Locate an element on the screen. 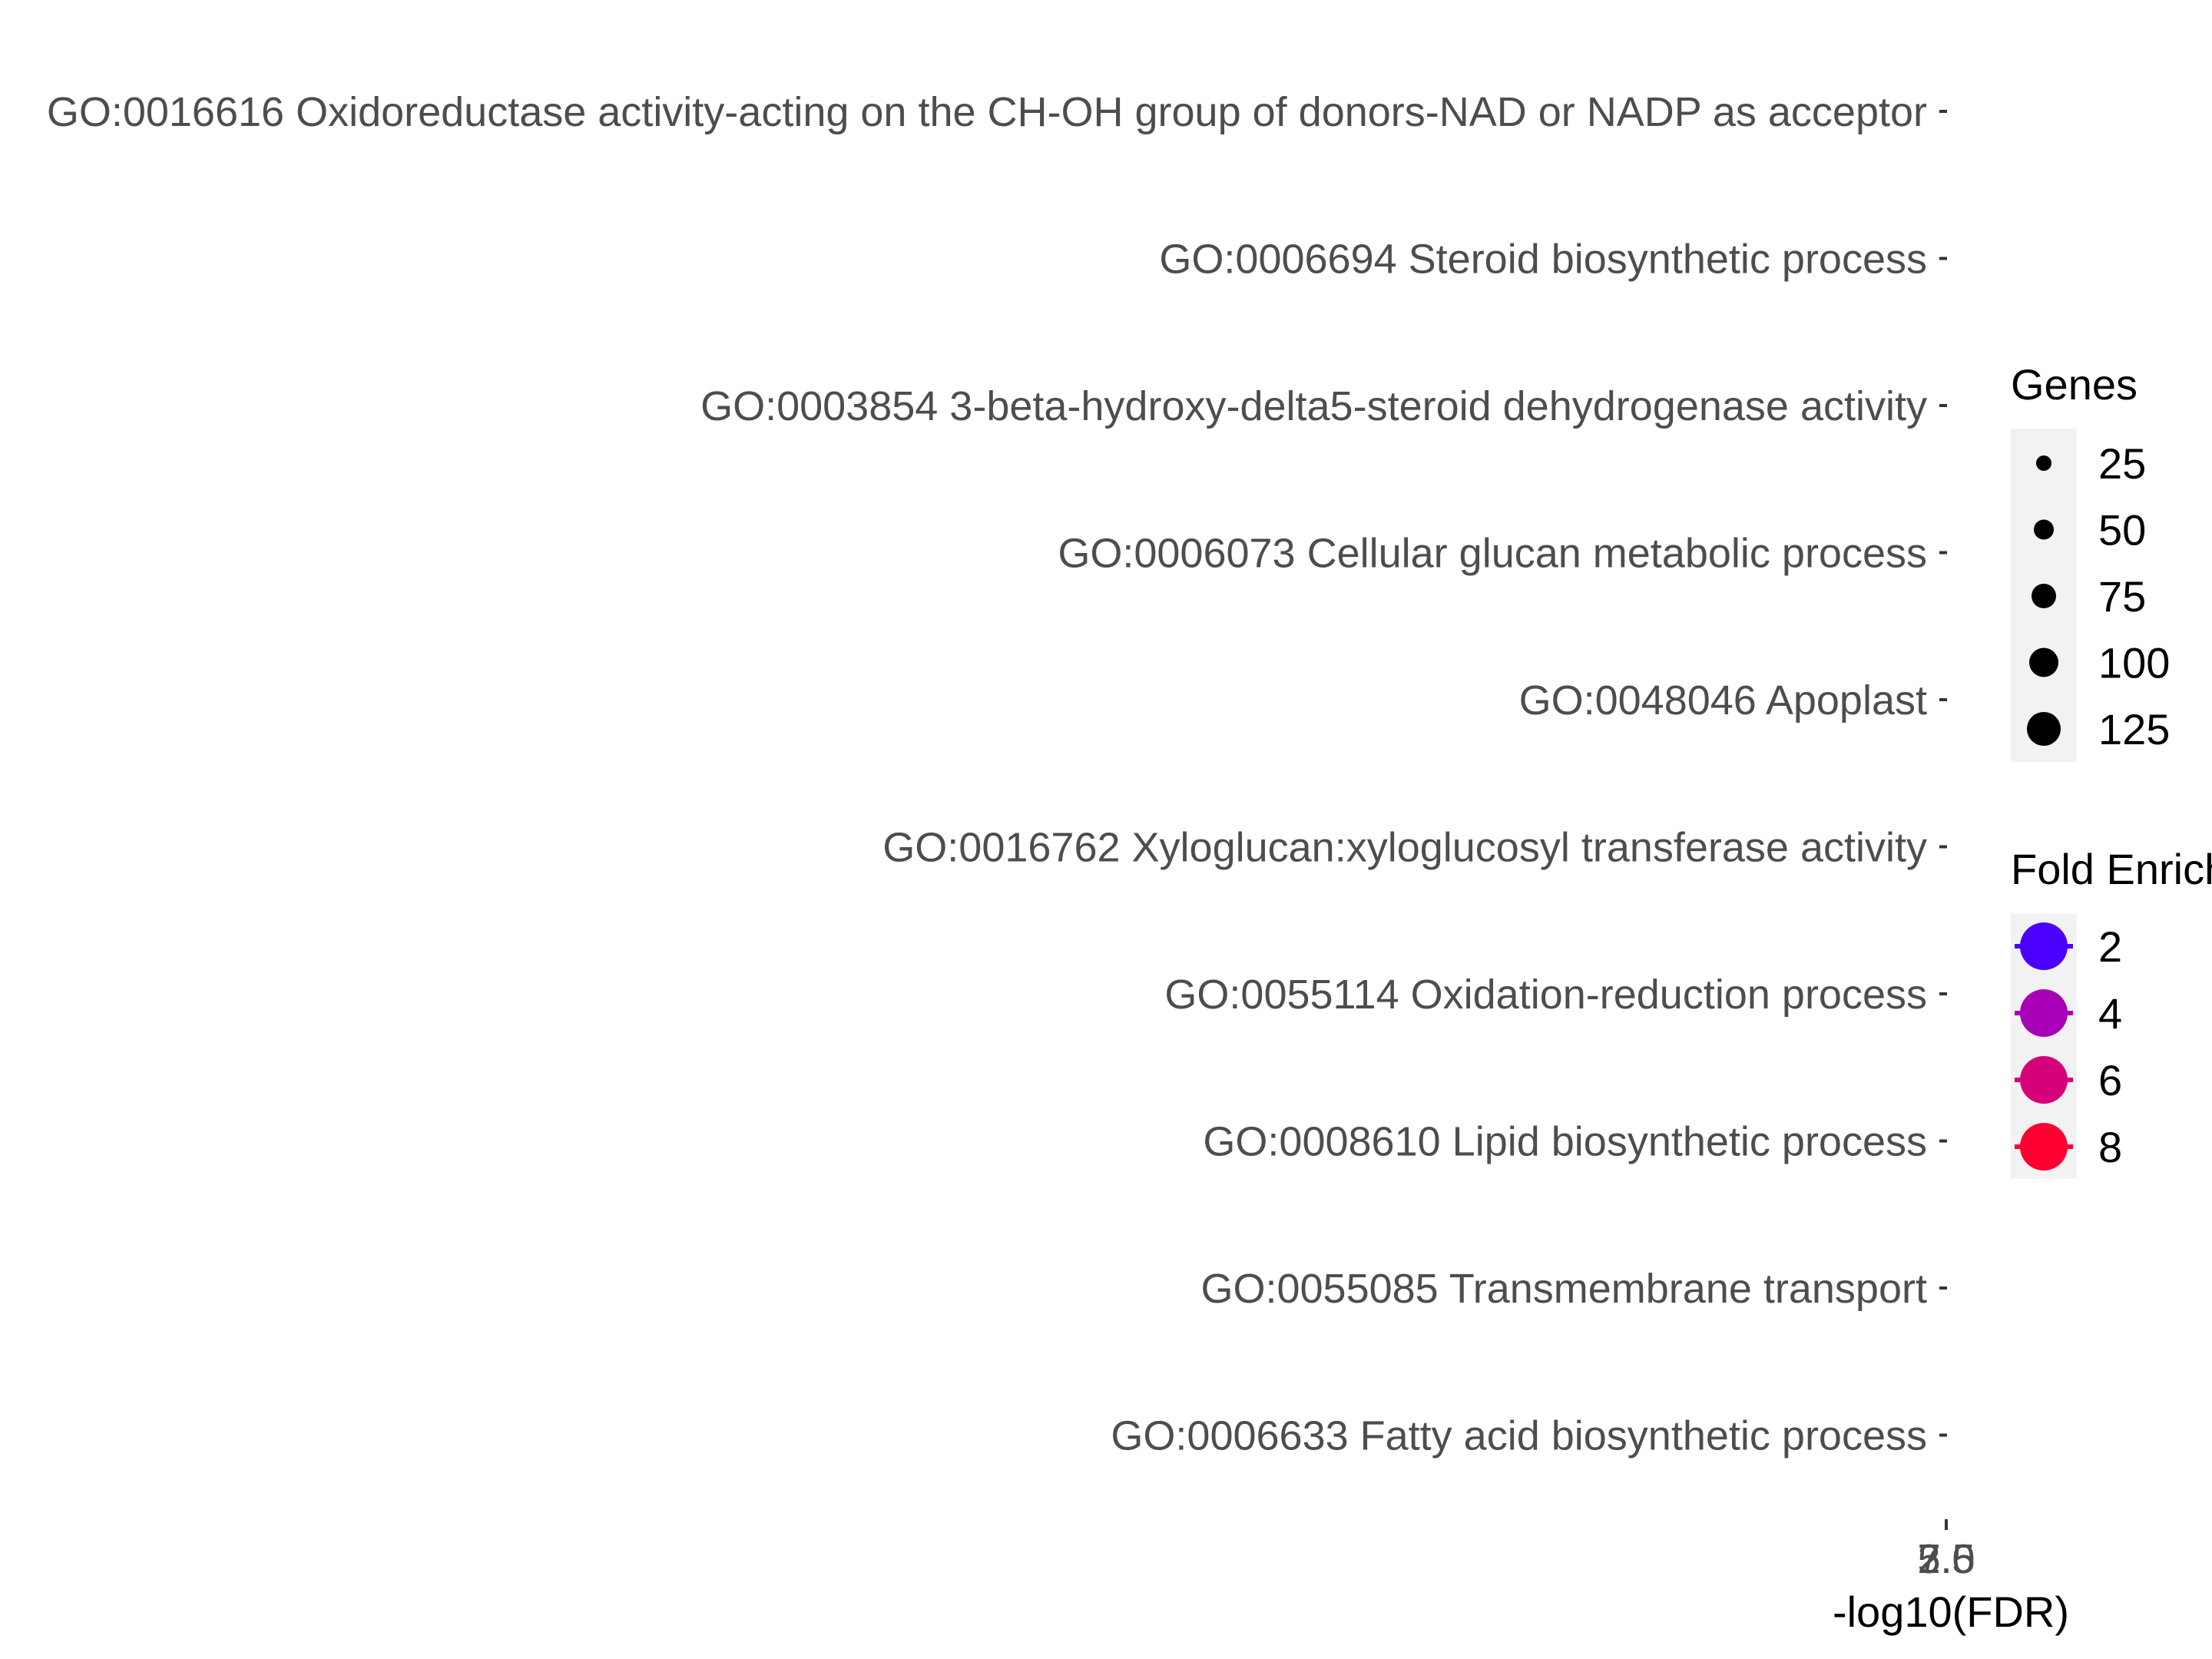  size-legend-title: Genes is located at coordinates (2074, 385).